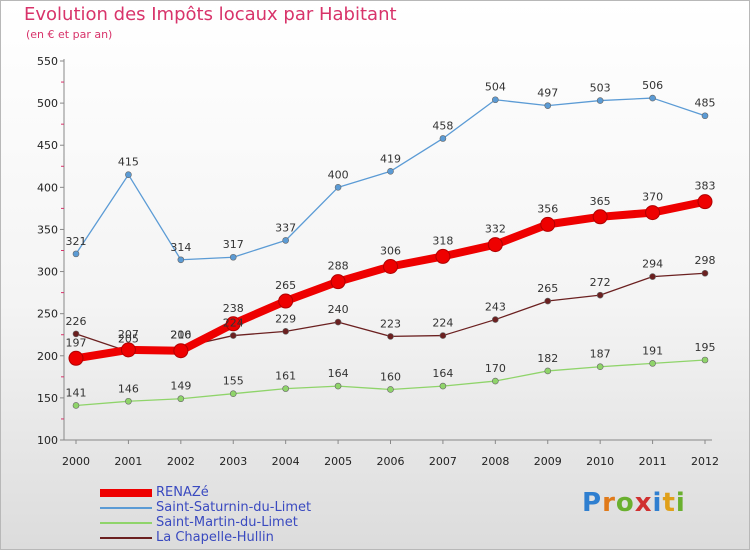 This screenshot has height=550, width=750. What do you see at coordinates (126, 507) in the screenshot?
I see `legend-swatch-saint-saturnin` at bounding box center [126, 507].